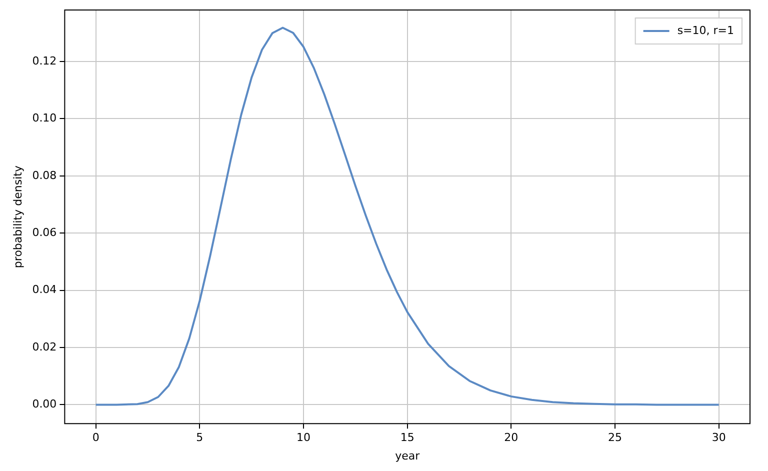 The image size is (768, 471). Describe the element at coordinates (407, 437) in the screenshot. I see `x-tick-label: 15` at that location.